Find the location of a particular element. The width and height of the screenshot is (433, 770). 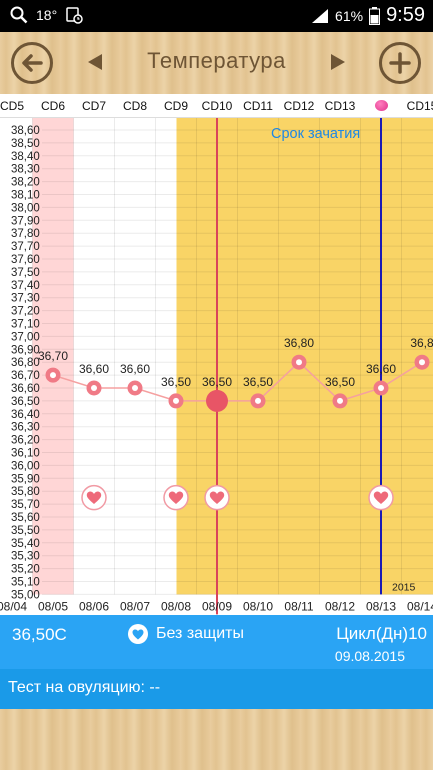

add-button is located at coordinates (400, 63).